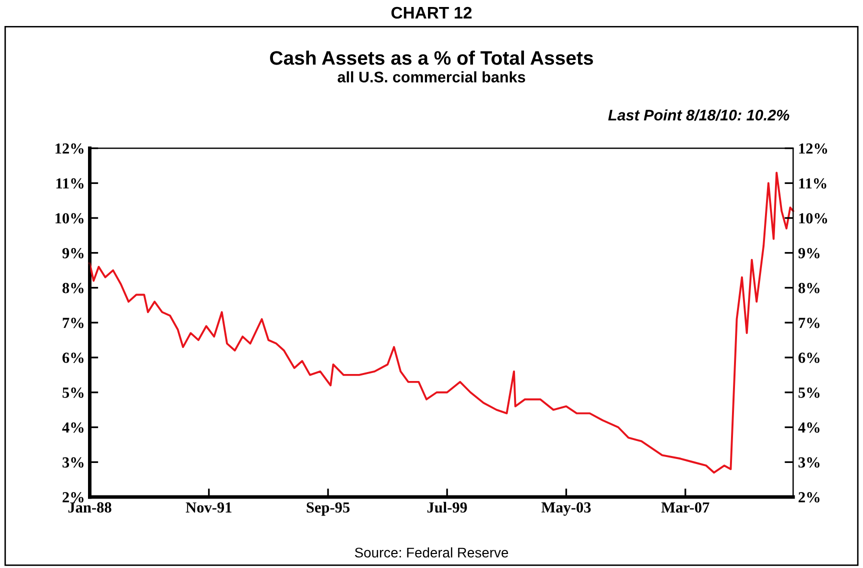  I want to click on y2-tick-label: 2%, so click(809, 497).